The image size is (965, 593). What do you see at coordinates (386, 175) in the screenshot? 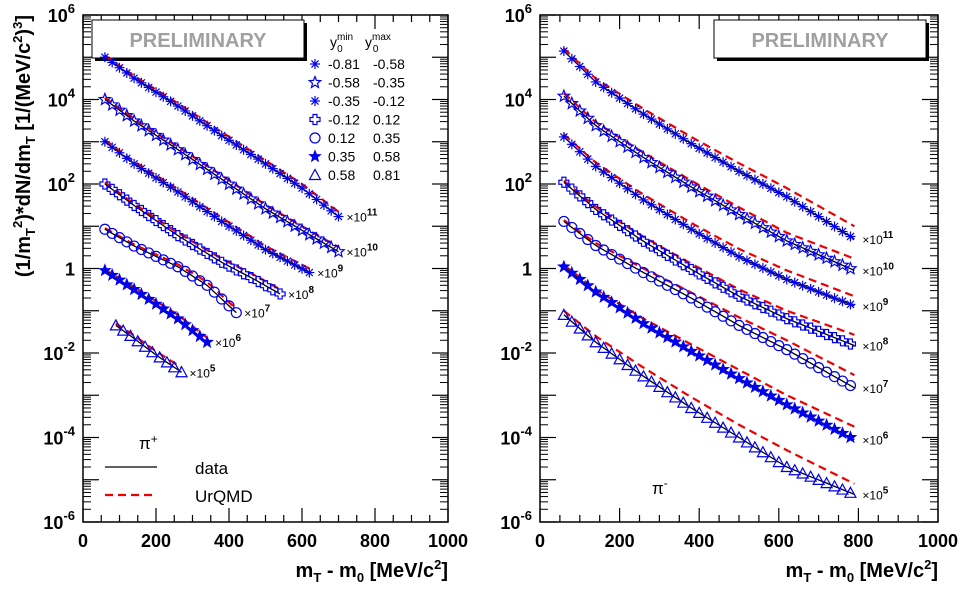
I see `legend-row-max: 0.81` at bounding box center [386, 175].